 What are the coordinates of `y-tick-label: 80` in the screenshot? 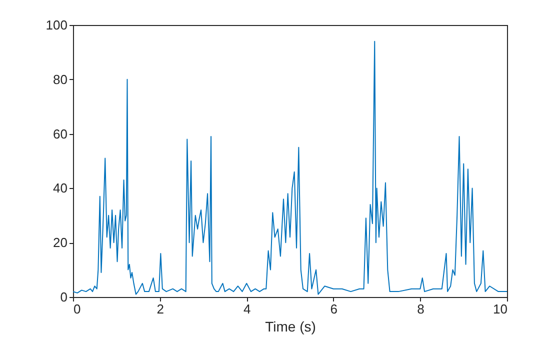 It's located at (60, 79).